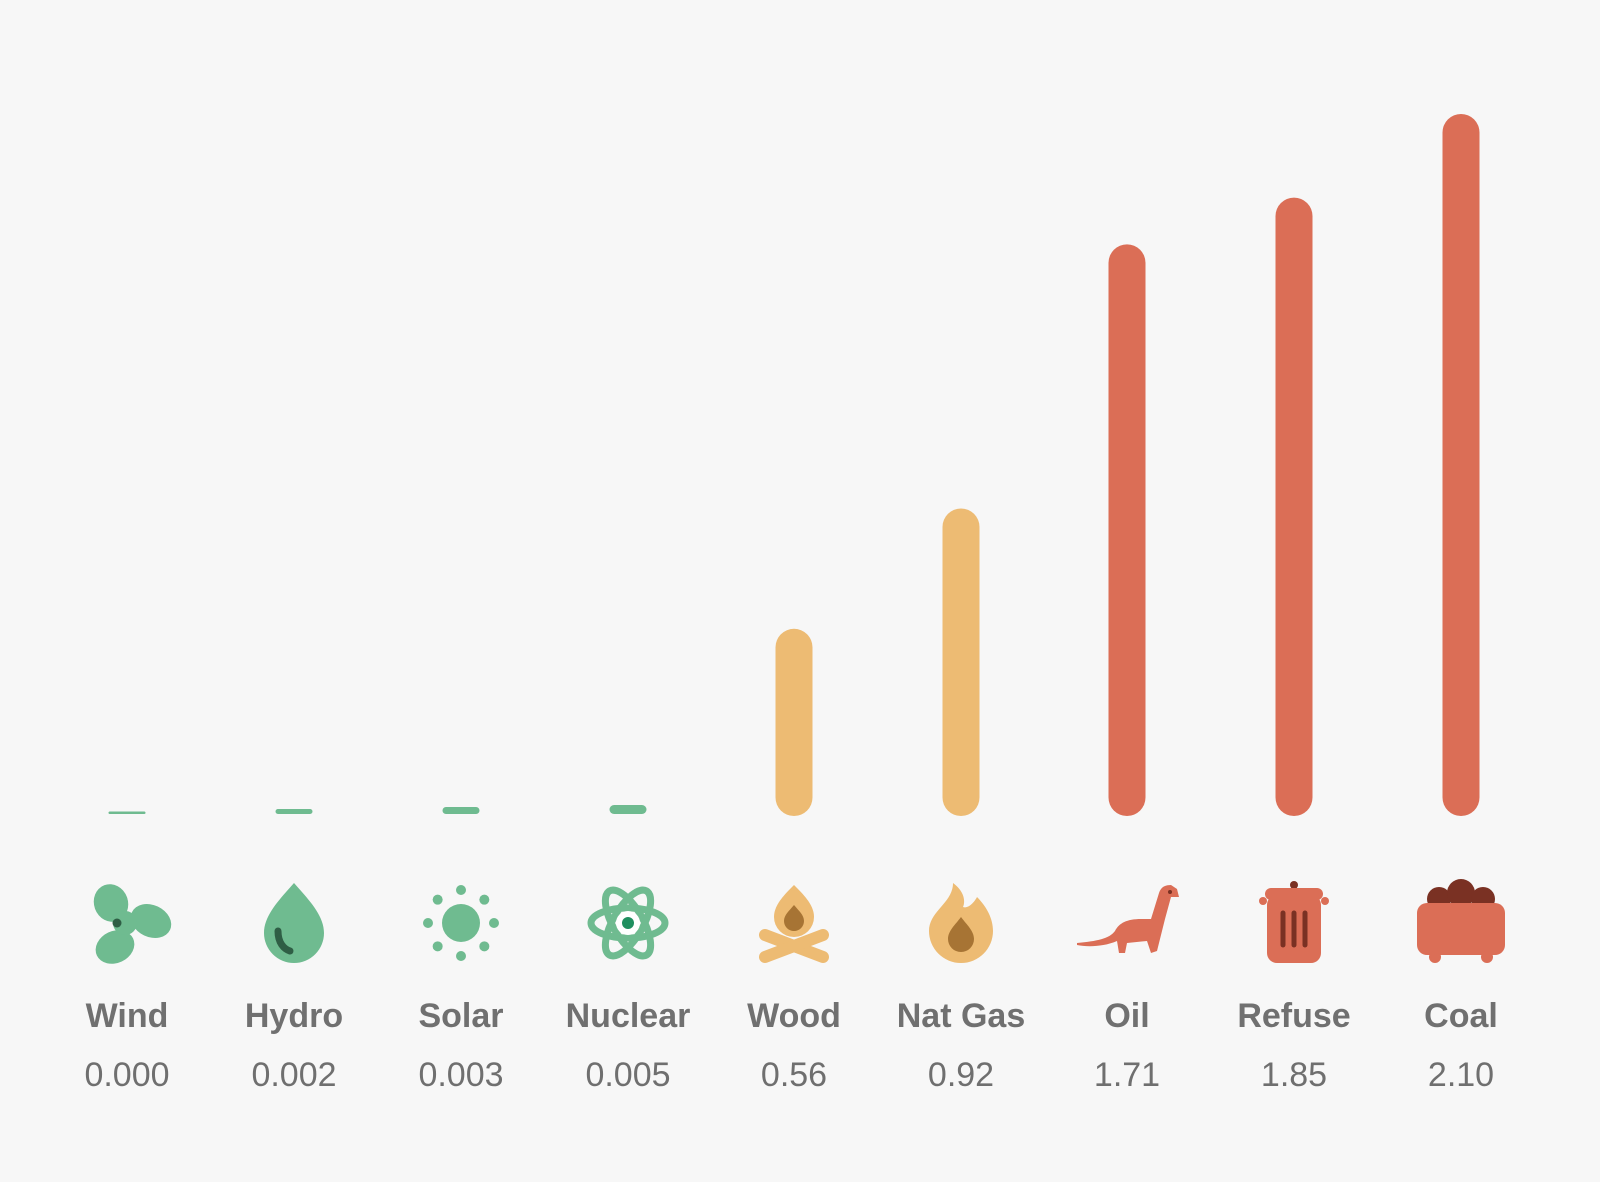  Describe the element at coordinates (961, 1016) in the screenshot. I see `category-label-nat-gas: Nat Gas` at that location.